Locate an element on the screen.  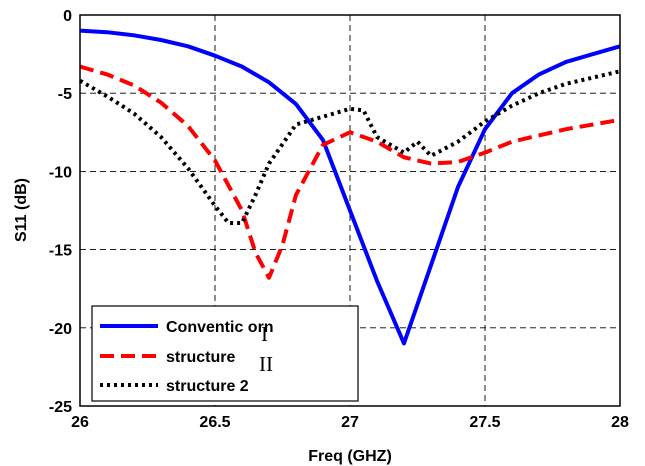
y-tick-label-3: -15 is located at coordinates (60, 251).